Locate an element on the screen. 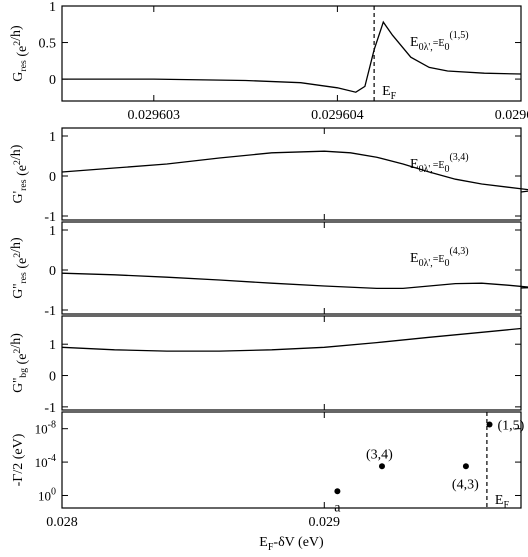 This screenshot has height=557, width=528. x-axis-label: EF-δV (eV) is located at coordinates (291, 544).